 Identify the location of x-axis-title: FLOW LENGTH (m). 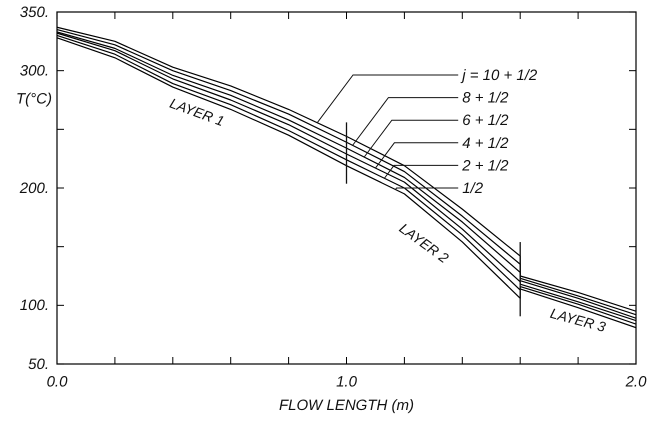
(346, 405).